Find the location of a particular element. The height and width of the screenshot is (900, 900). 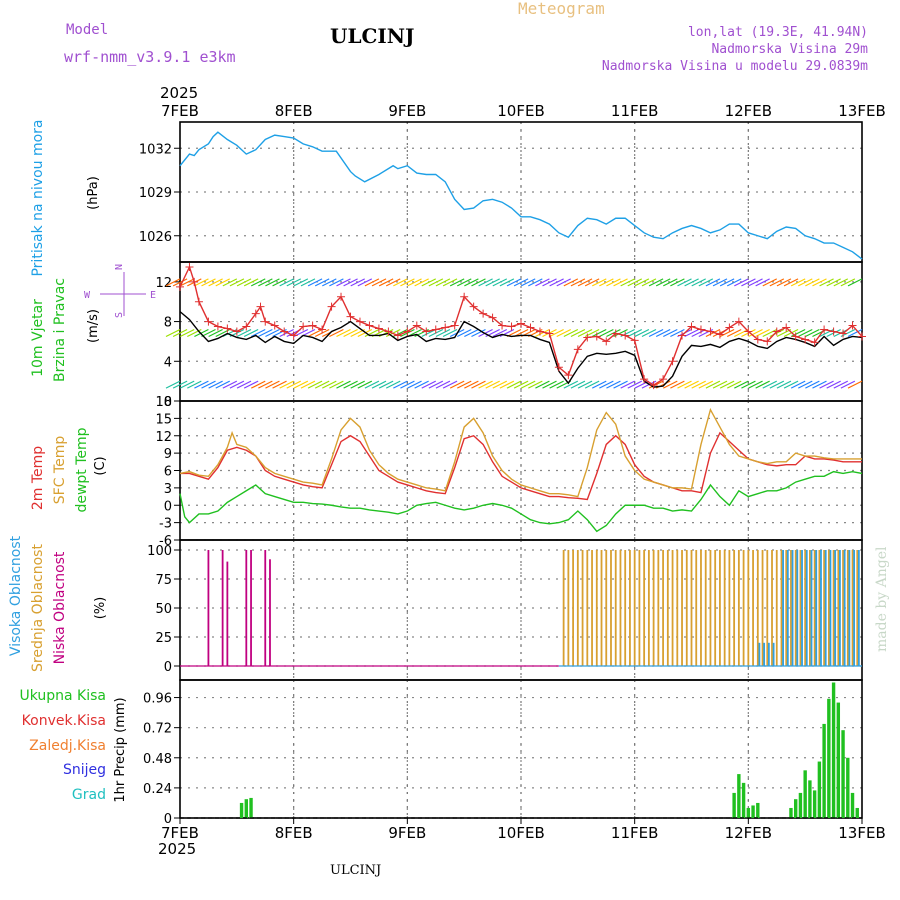

altitude-label: Nadmorska Visina 29m is located at coordinates (789, 49).